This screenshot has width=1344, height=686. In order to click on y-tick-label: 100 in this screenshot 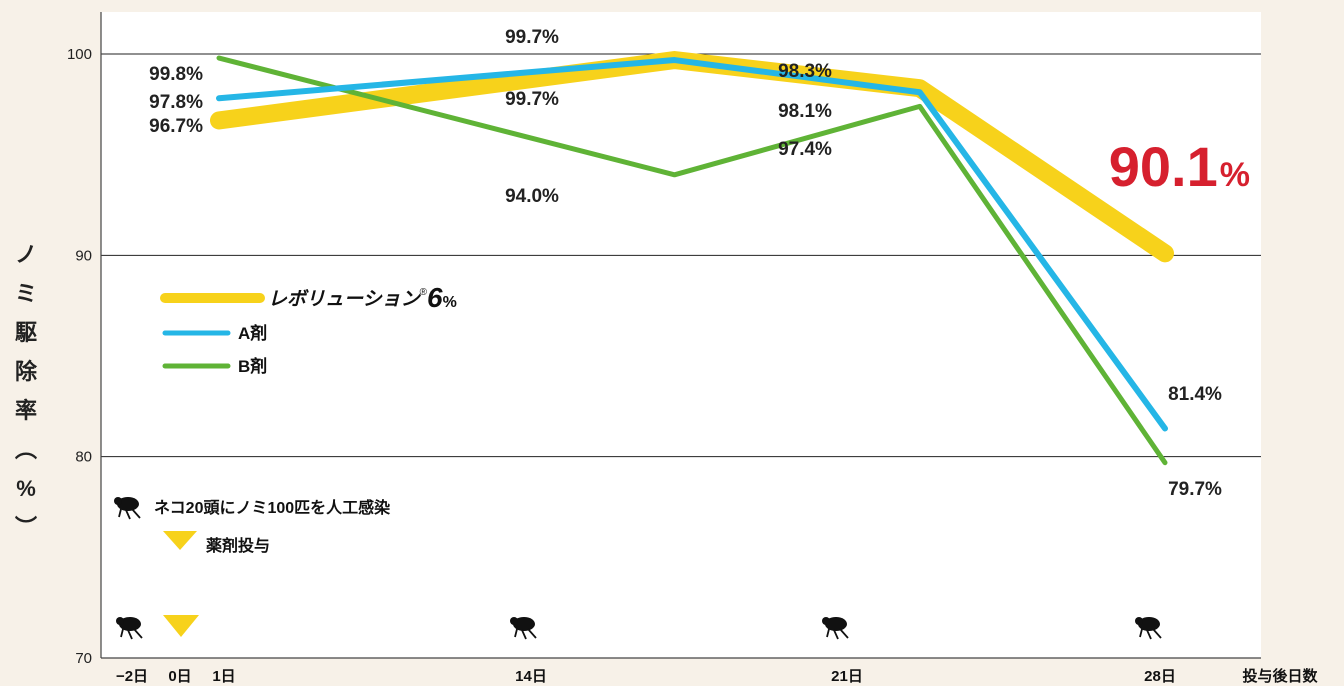, I will do `click(79, 54)`.